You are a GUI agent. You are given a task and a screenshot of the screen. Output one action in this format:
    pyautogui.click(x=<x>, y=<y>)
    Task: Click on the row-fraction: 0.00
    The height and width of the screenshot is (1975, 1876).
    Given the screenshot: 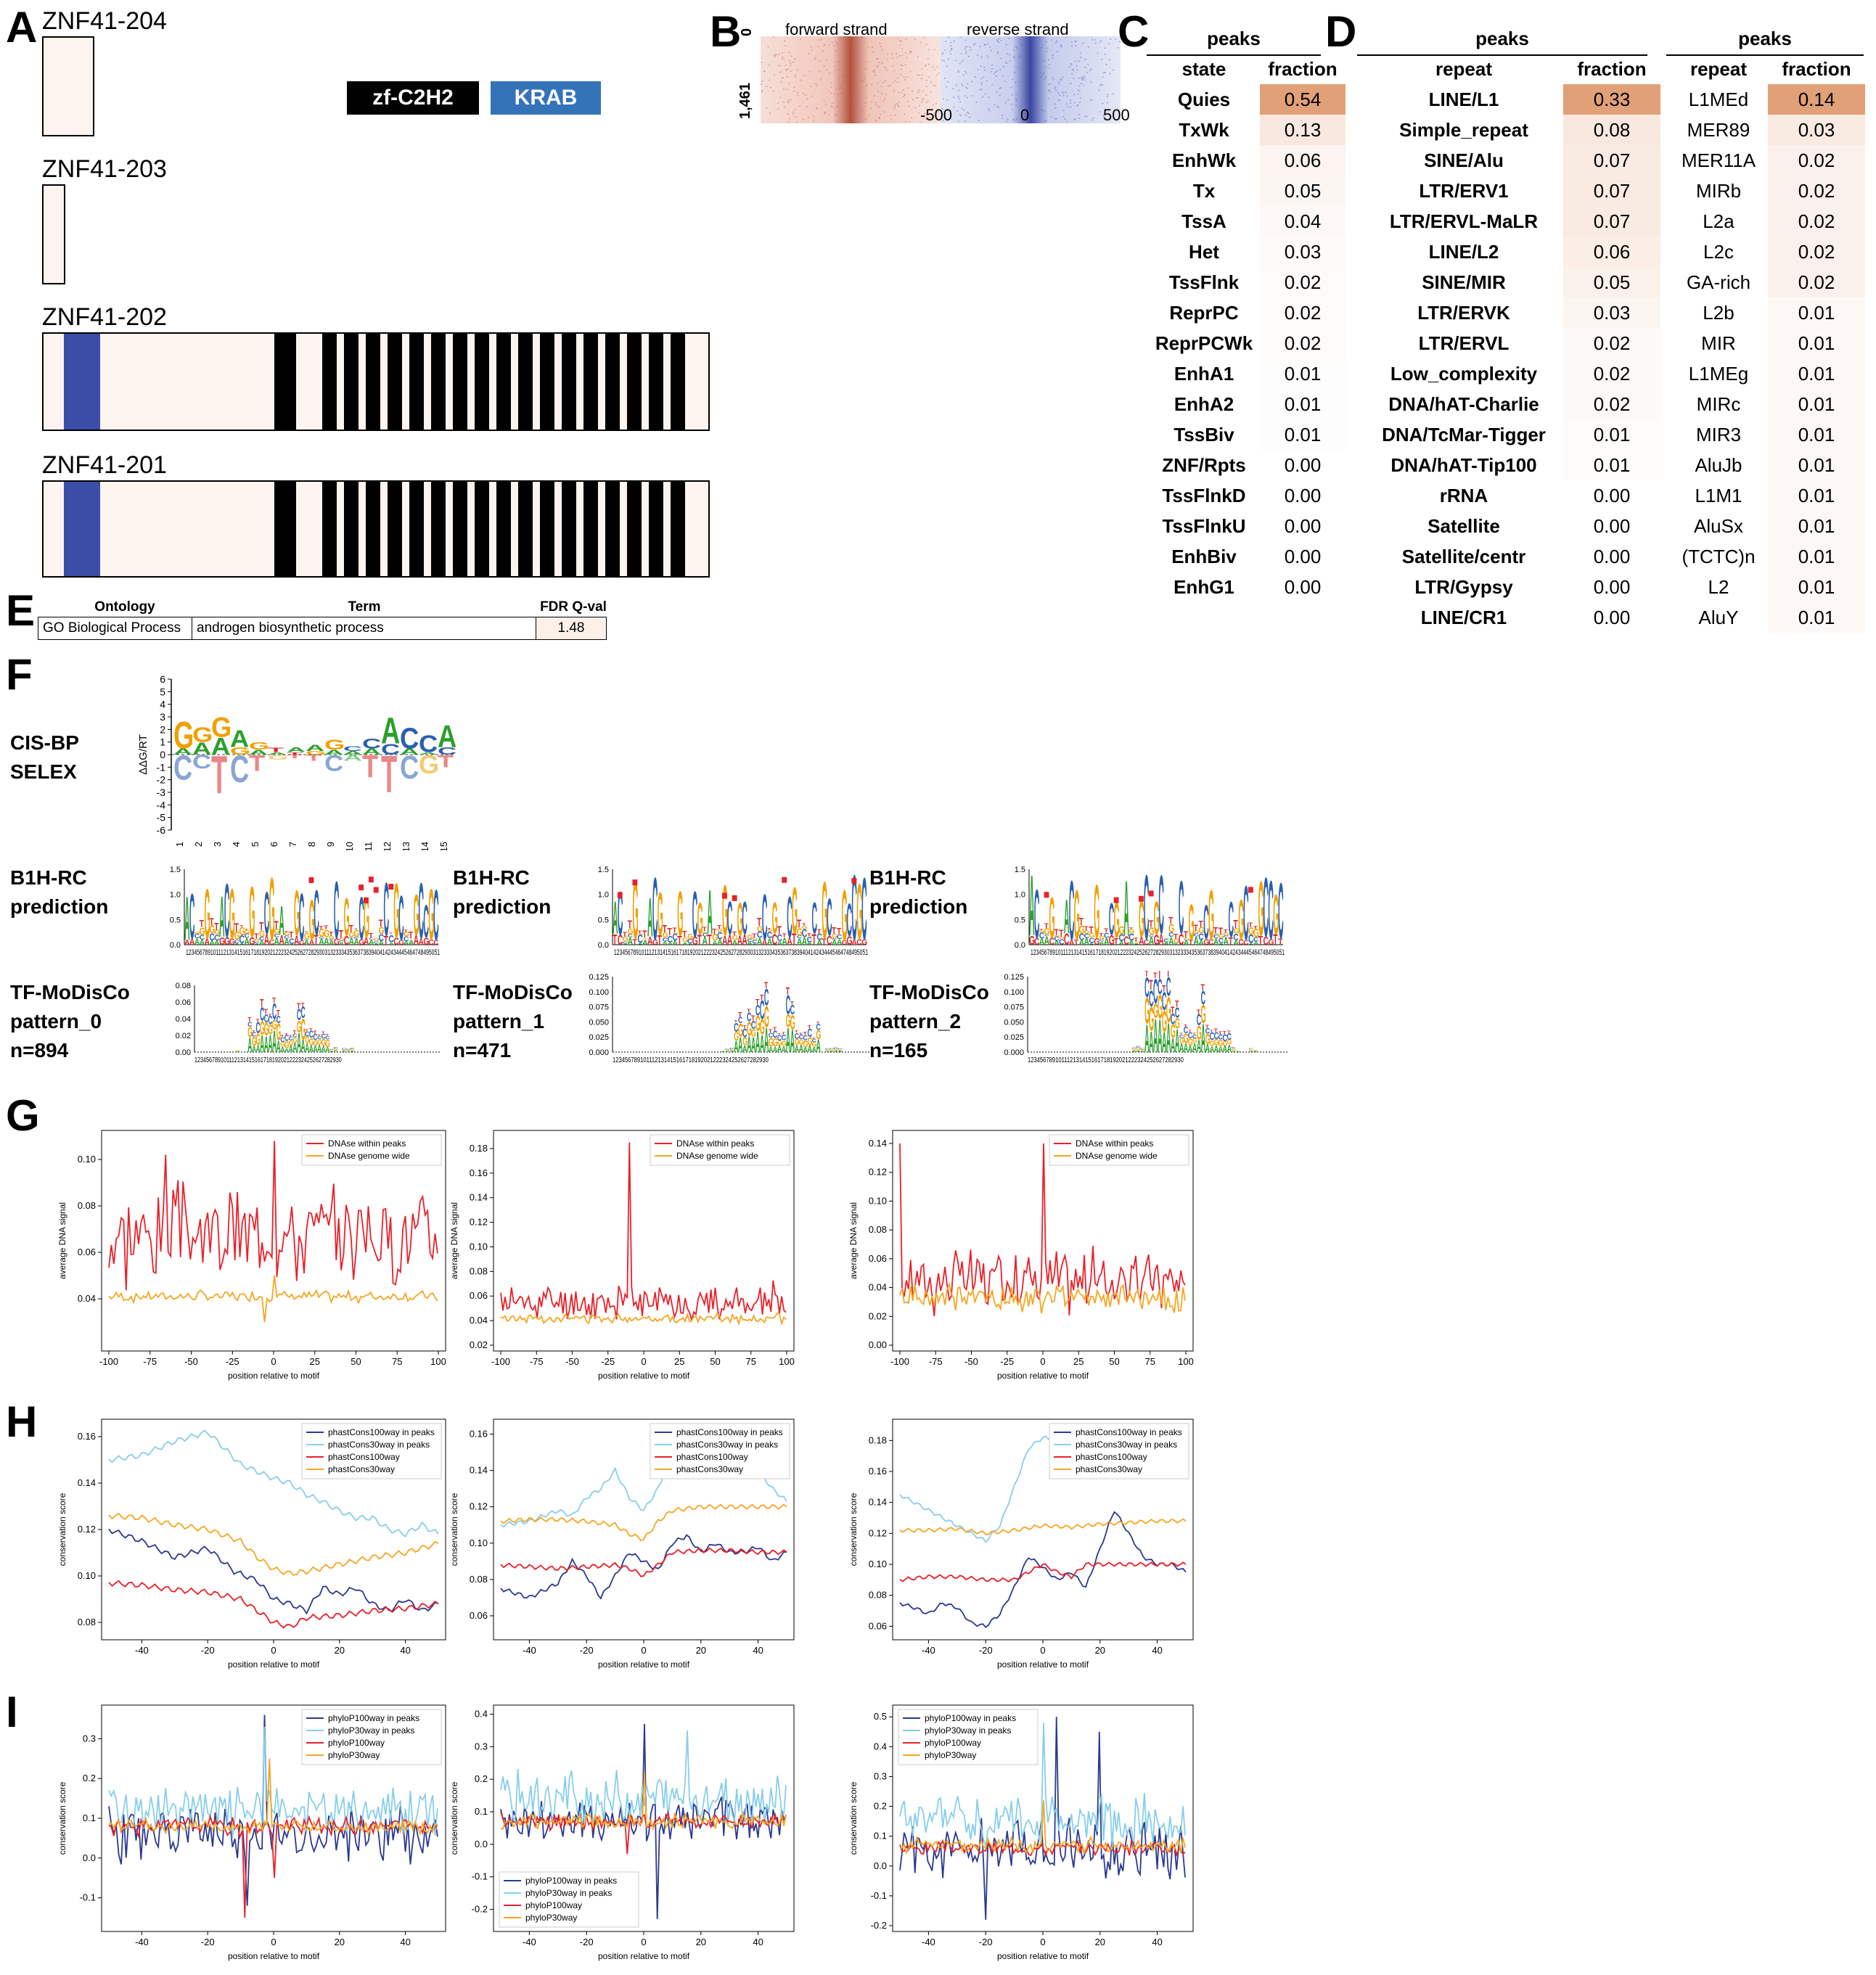 What is the action you would take?
    pyautogui.click(x=1303, y=556)
    